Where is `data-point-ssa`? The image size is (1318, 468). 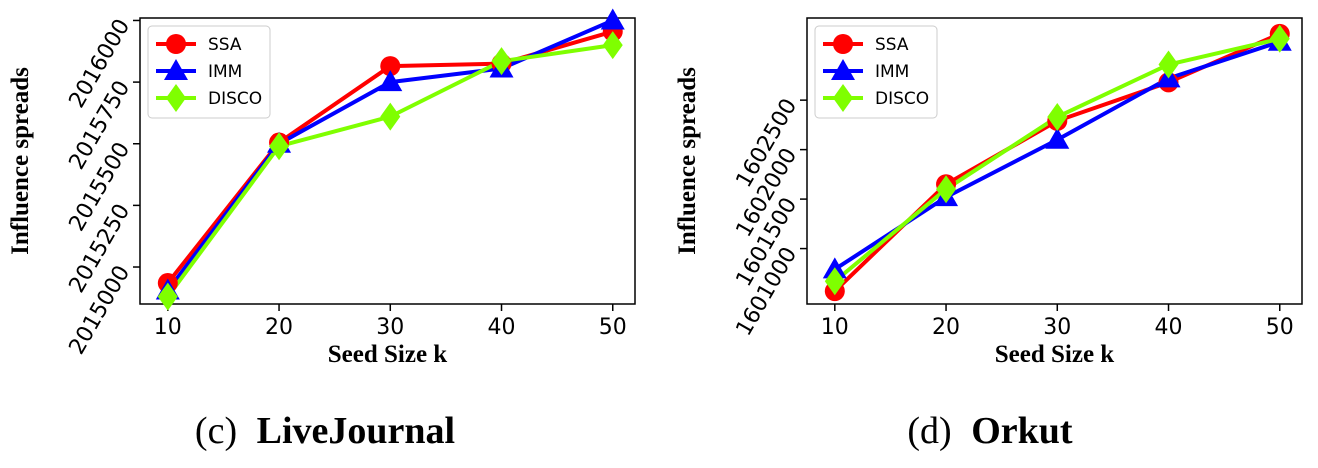 data-point-ssa is located at coordinates (390, 66).